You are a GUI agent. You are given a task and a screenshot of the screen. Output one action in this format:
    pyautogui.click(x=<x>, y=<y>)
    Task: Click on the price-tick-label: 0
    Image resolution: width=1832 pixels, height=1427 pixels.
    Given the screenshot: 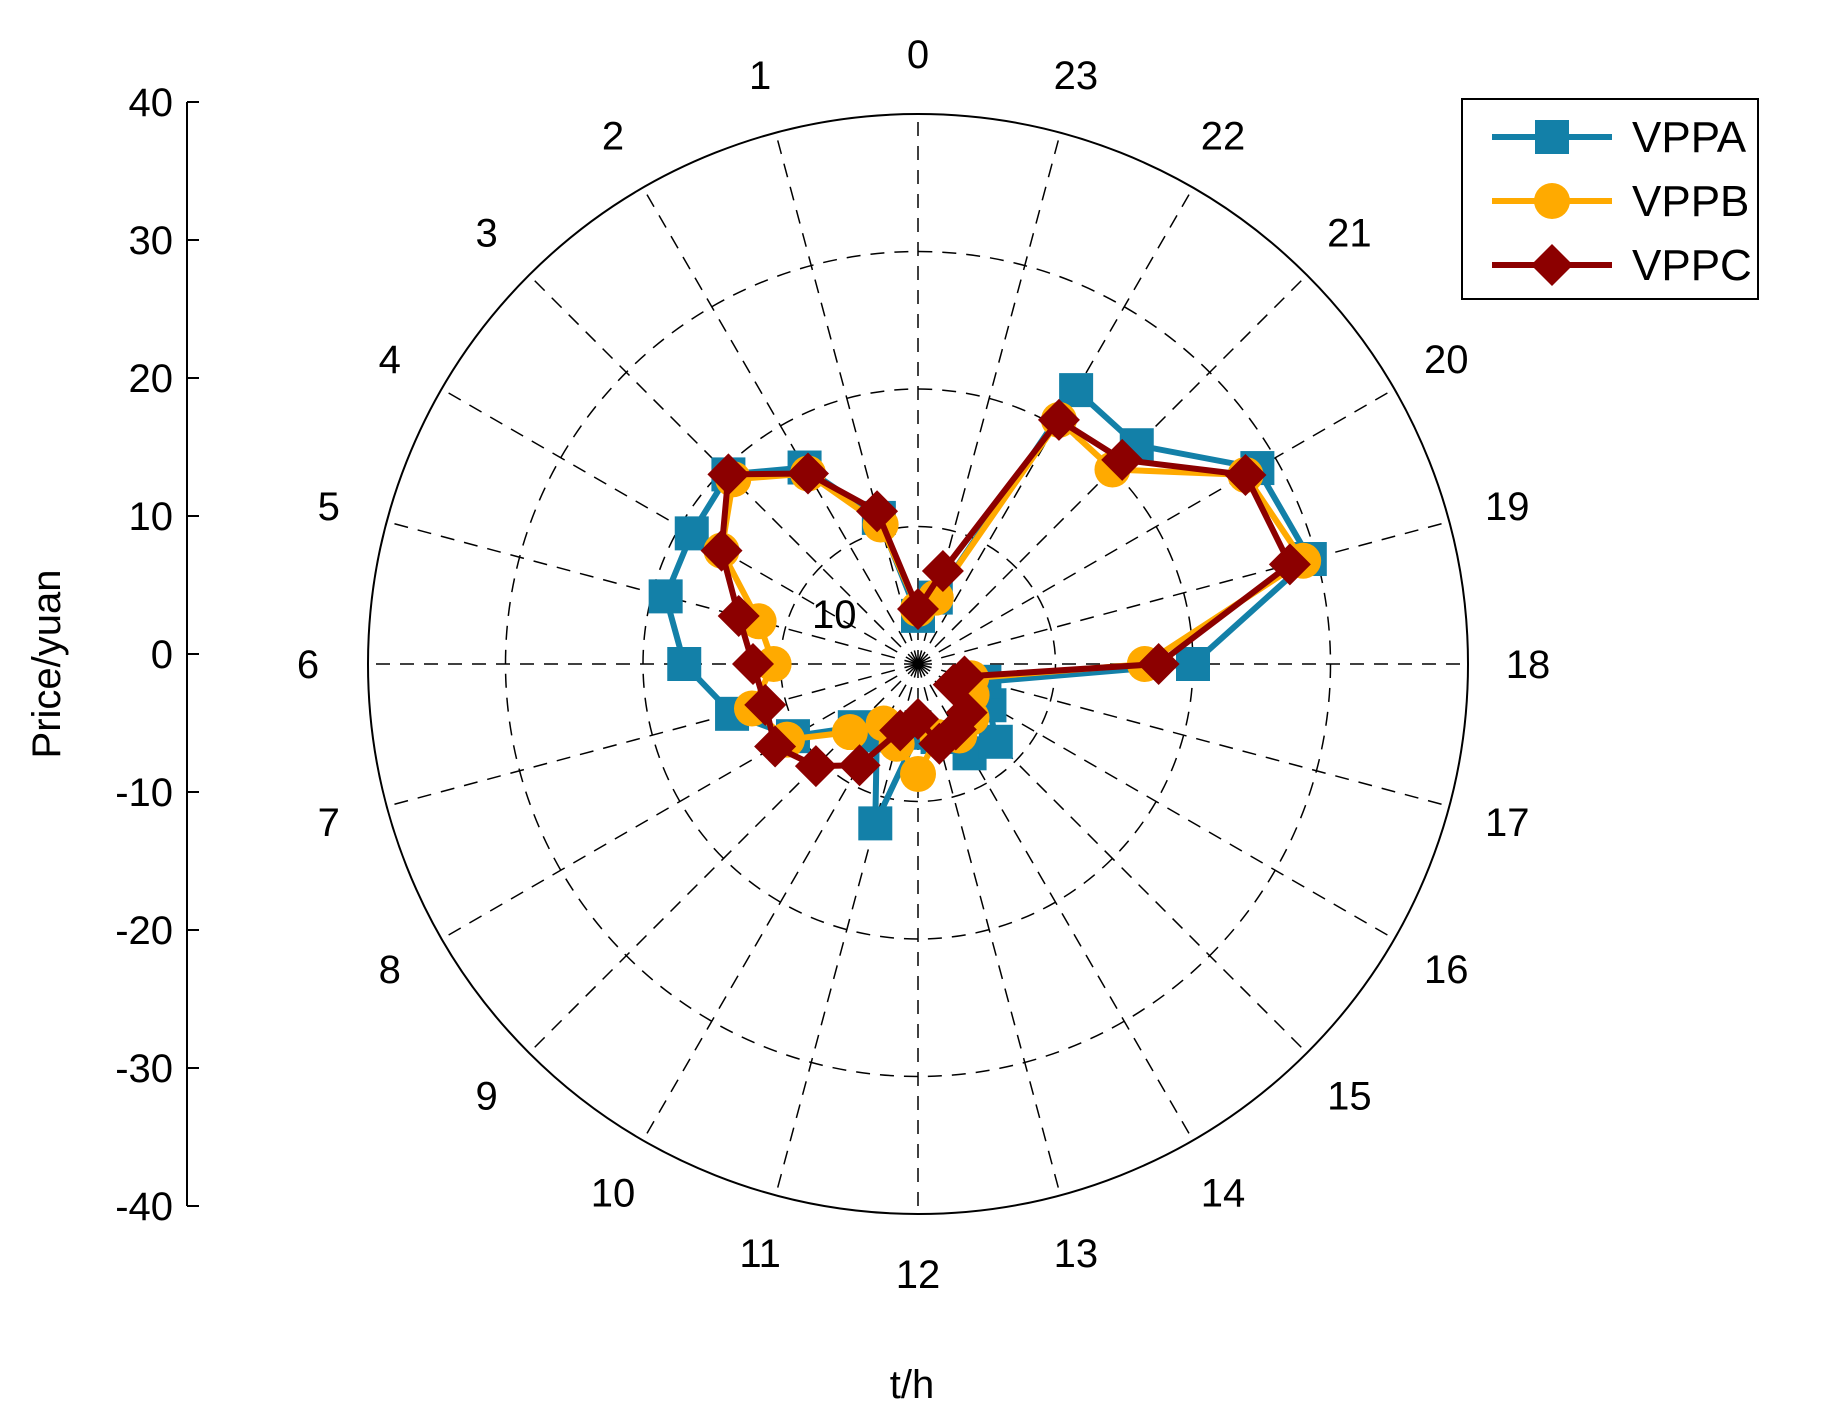 What is the action you would take?
    pyautogui.click(x=162, y=655)
    